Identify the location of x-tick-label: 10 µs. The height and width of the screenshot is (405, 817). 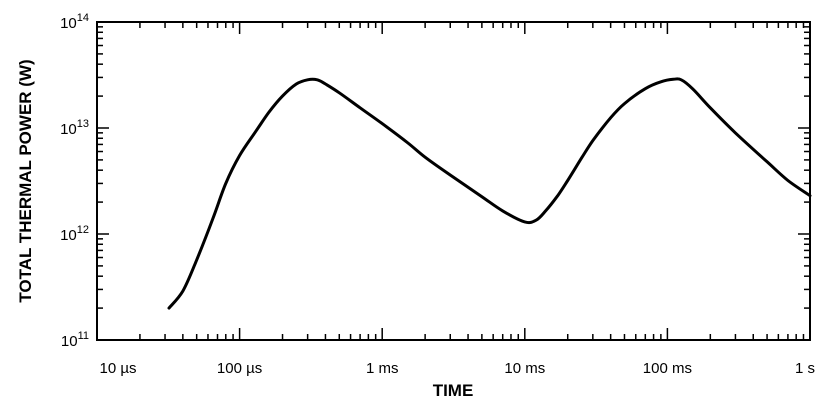
(118, 368).